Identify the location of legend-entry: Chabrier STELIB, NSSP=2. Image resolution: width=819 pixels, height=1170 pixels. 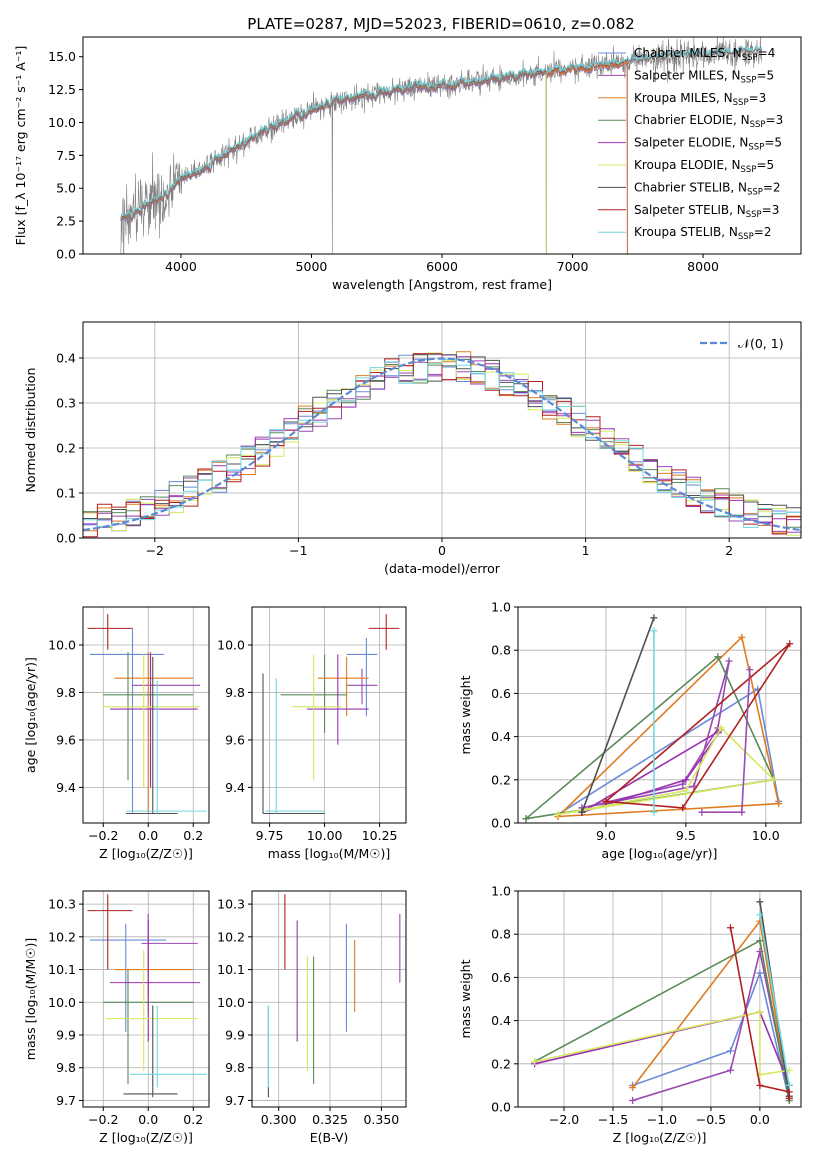
(707, 188).